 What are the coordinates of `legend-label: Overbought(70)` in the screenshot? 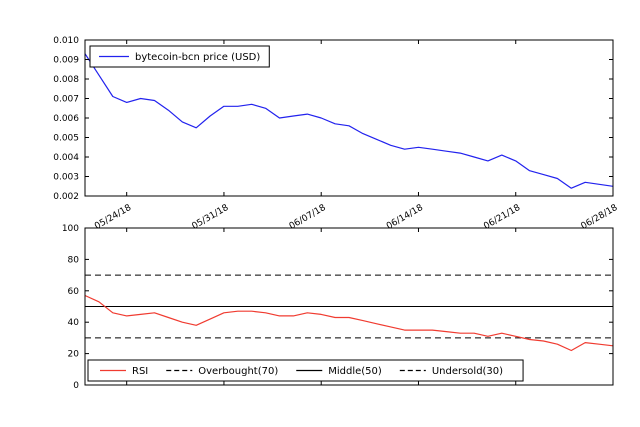 It's located at (238, 371).